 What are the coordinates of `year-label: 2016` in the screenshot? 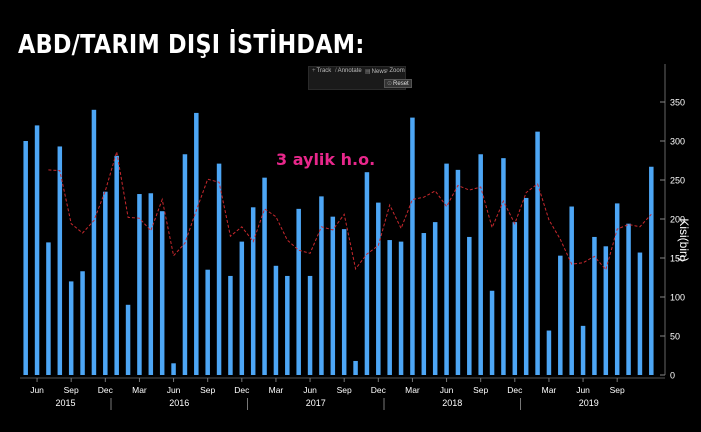 It's located at (179, 403).